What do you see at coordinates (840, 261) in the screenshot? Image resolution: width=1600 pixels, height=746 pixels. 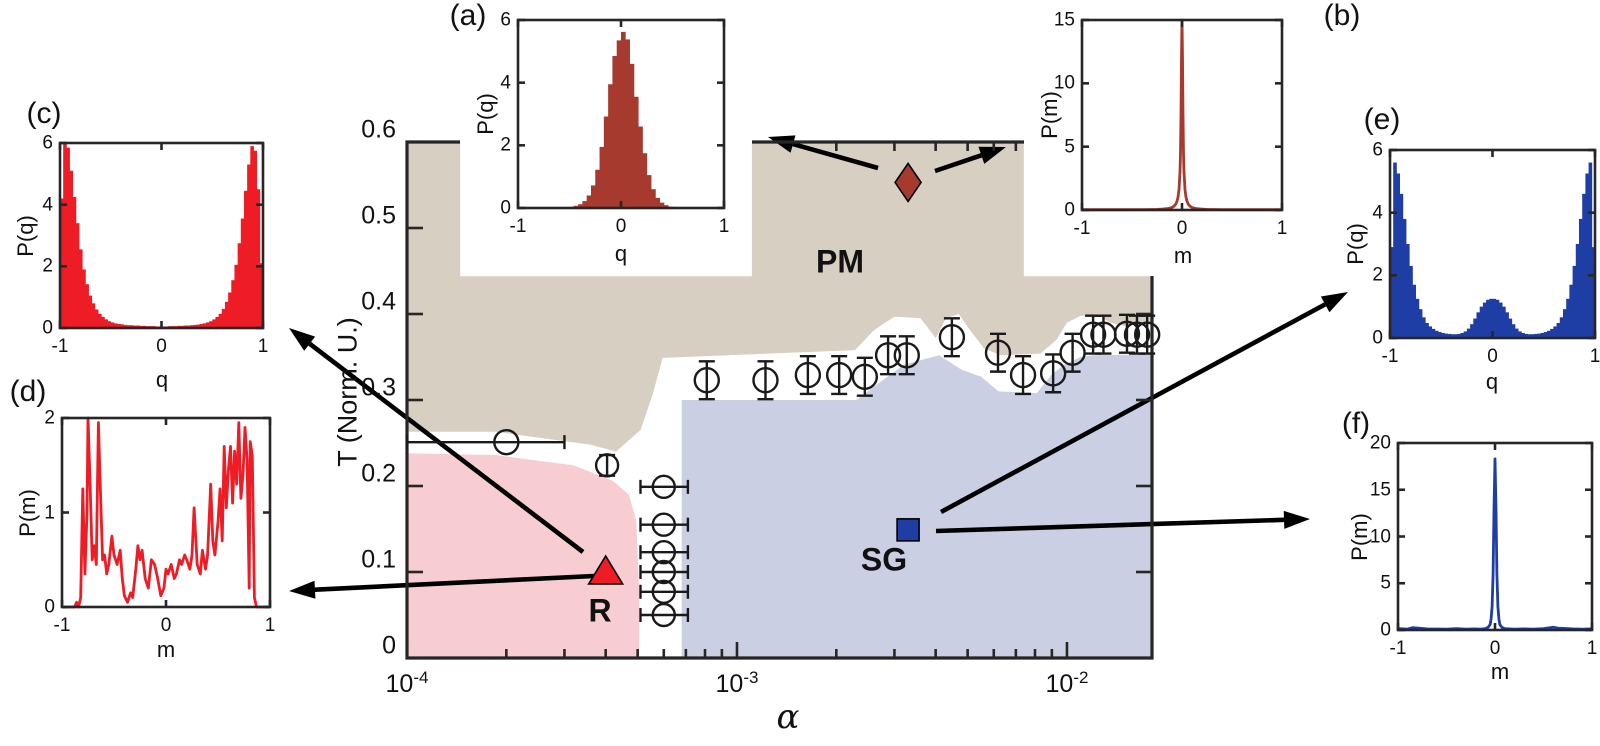 I see `region-pm-label: PM` at bounding box center [840, 261].